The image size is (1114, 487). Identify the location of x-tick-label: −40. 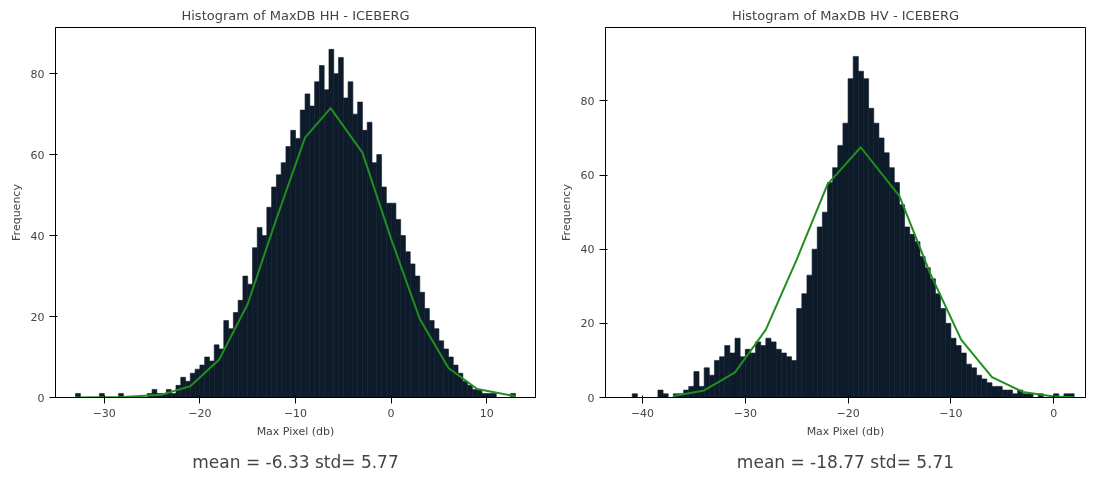
(642, 413).